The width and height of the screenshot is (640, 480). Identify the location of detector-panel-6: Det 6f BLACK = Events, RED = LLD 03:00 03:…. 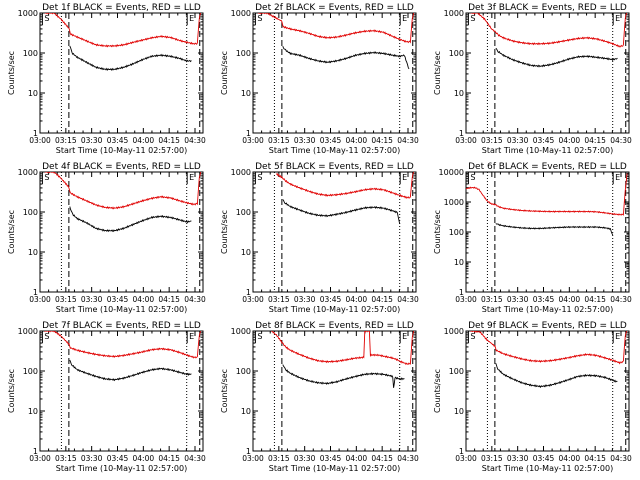
(532, 238).